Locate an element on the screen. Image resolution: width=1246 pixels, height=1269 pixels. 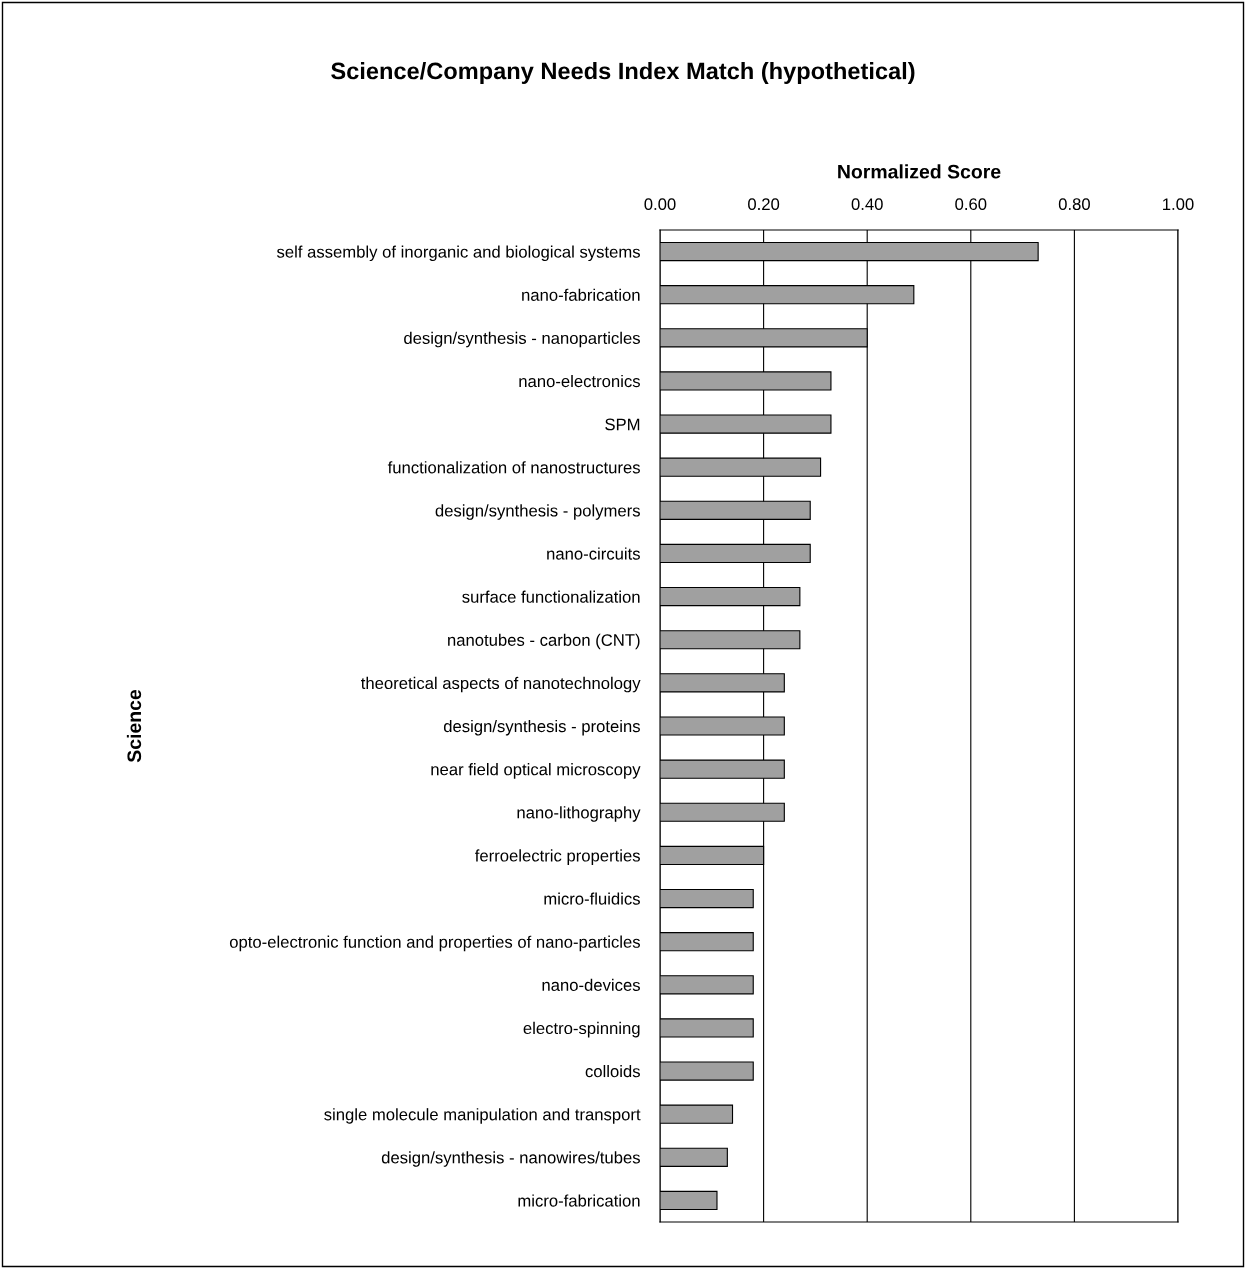
y-tick-label: ferroelectric properties is located at coordinates (557, 857).